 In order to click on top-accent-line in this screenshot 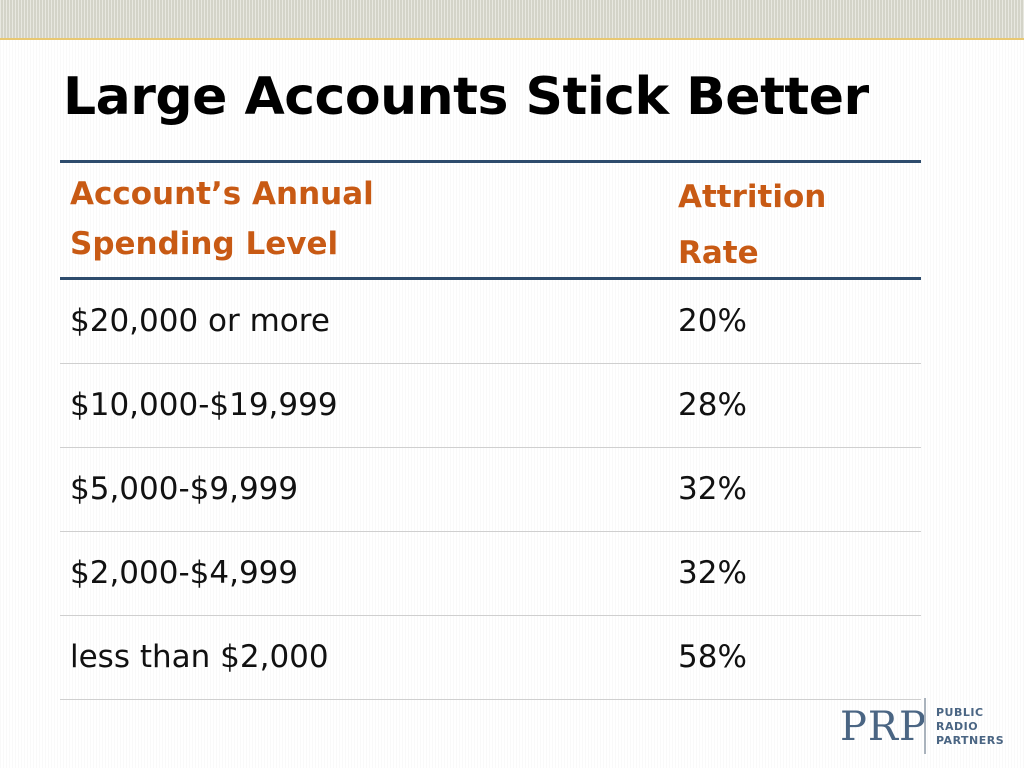, I will do `click(512, 39)`.